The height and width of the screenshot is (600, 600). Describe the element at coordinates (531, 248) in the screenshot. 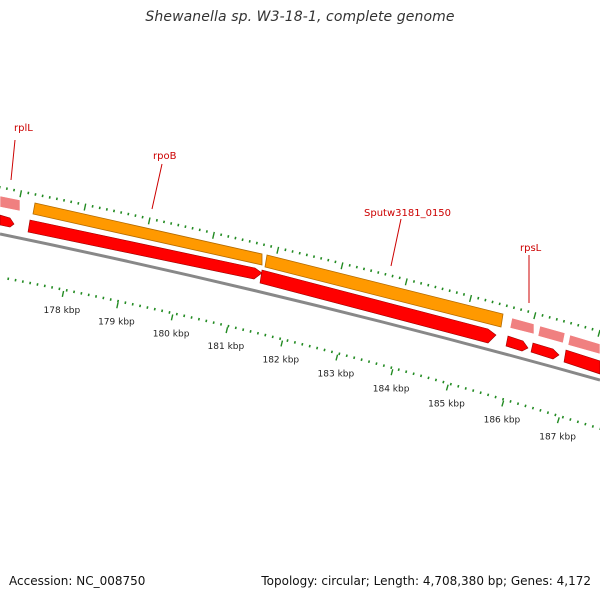

I see `gene-label-rpsL: rpsL` at that location.